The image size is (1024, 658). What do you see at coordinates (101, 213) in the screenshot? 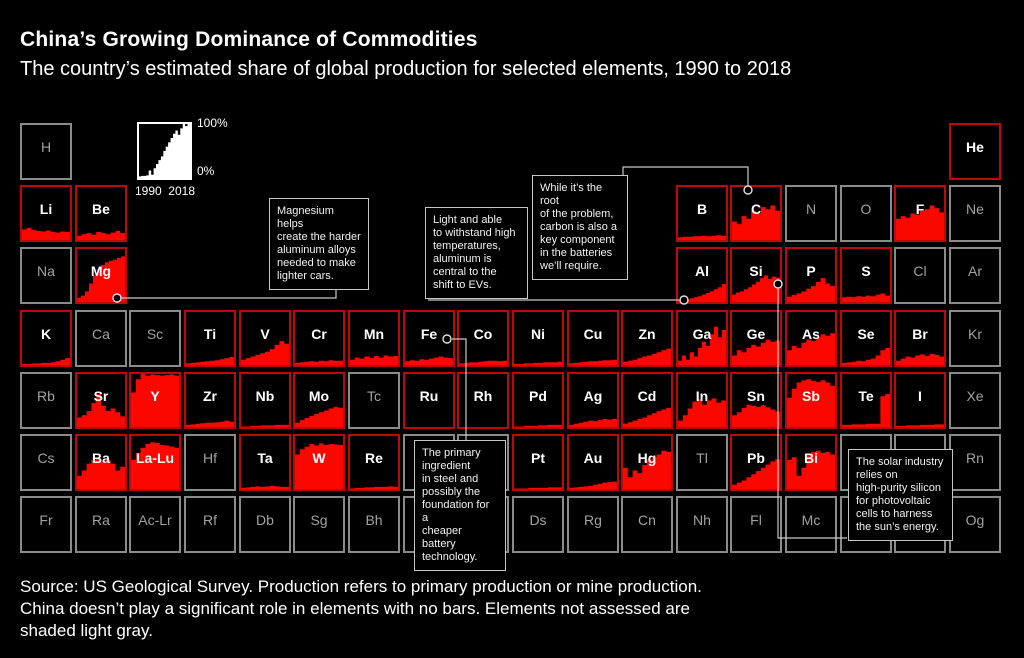
I see `element-cell-be: Be` at bounding box center [101, 213].